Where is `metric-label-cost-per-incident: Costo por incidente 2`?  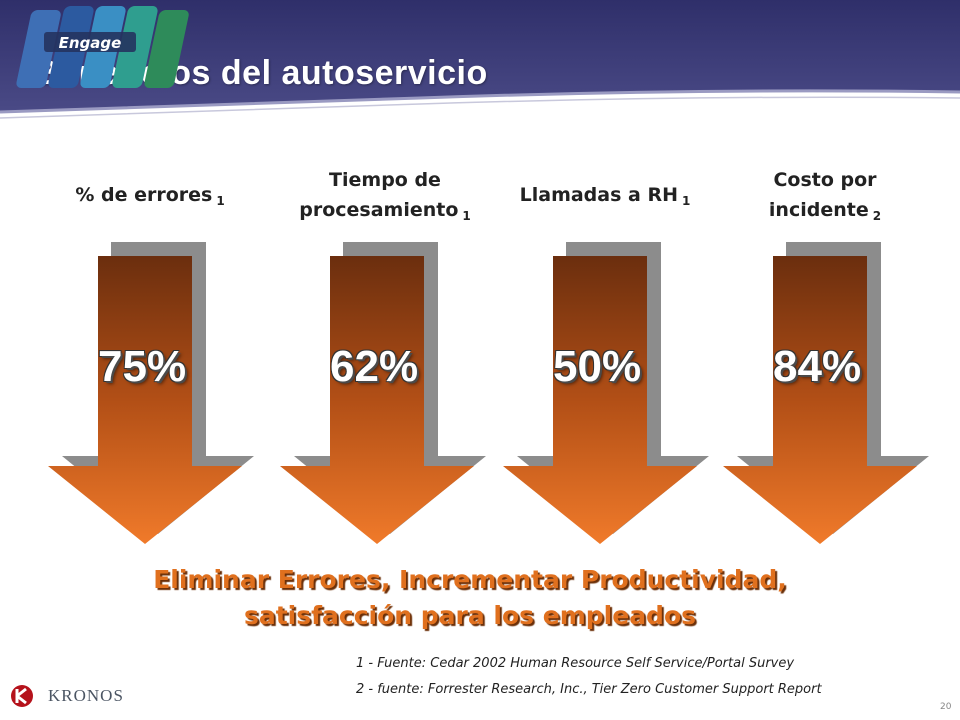
metric-label-cost-per-incident: Costo por incidente 2 is located at coordinates (825, 196).